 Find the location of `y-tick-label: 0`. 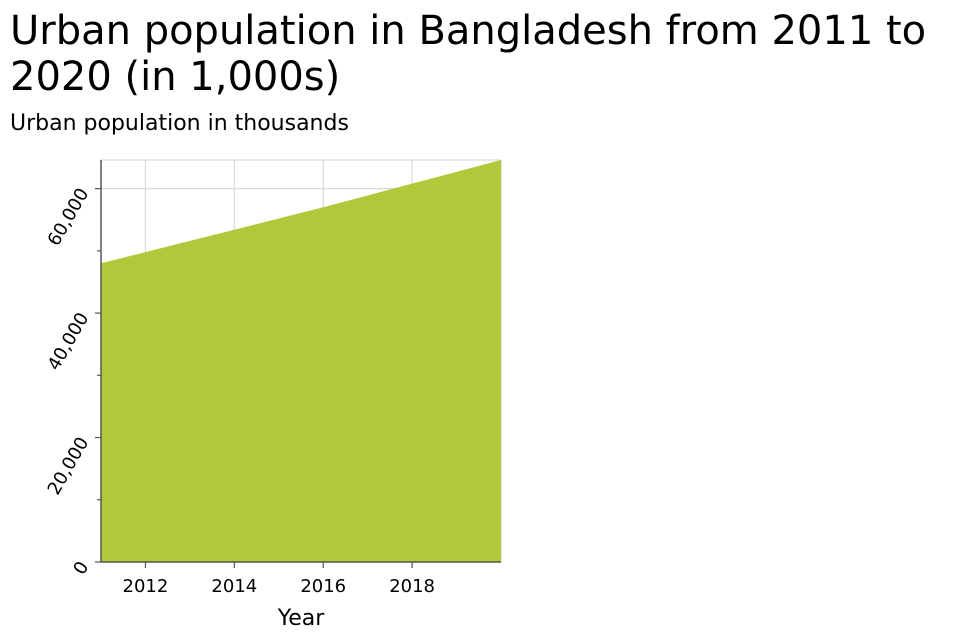

y-tick-label: 0 is located at coordinates (81, 568).